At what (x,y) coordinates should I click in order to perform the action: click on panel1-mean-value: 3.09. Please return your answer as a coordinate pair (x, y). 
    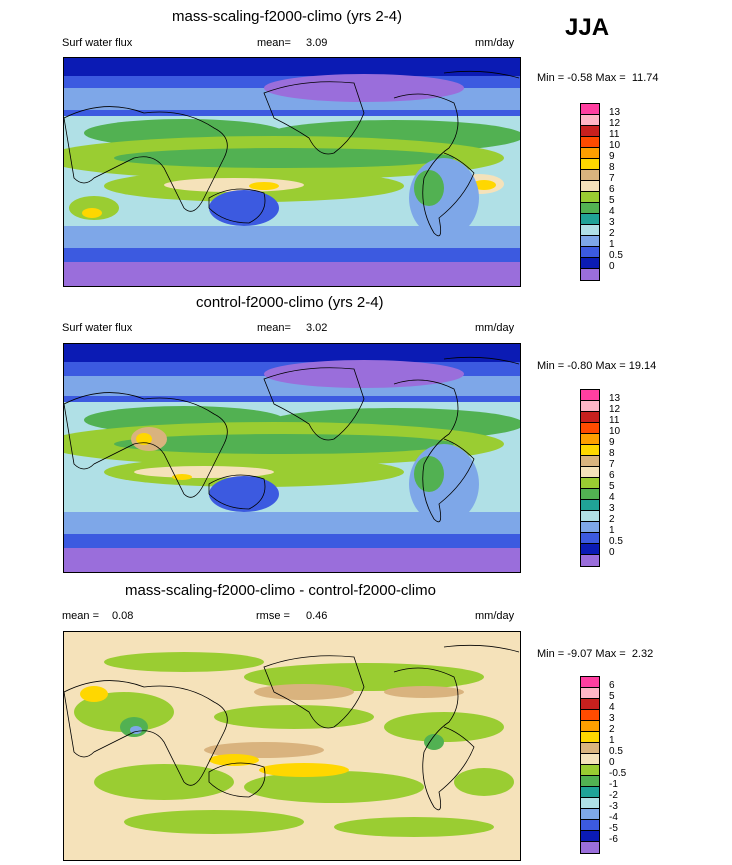
    Looking at the image, I should click on (317, 43).